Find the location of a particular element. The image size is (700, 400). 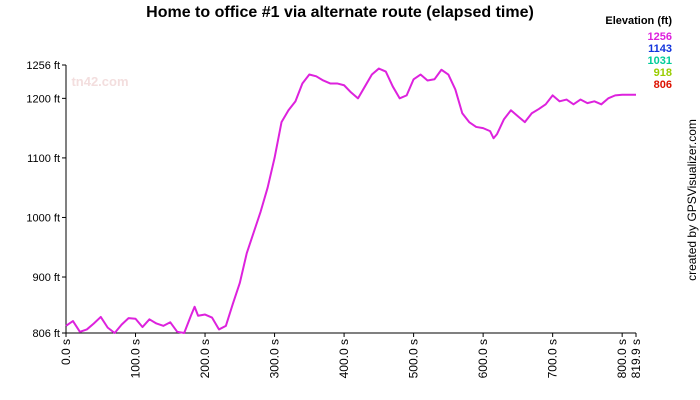

x-tick-label: 800.0 s is located at coordinates (622, 358).